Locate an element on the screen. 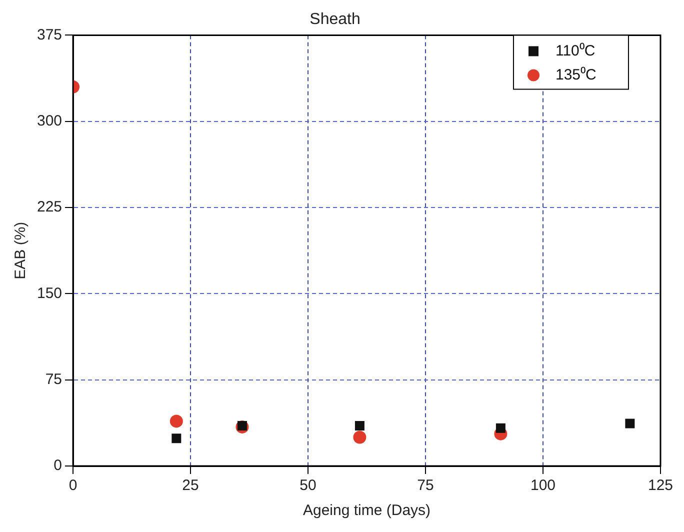 The image size is (684, 532). legend-label: 135⁰C is located at coordinates (576, 75).